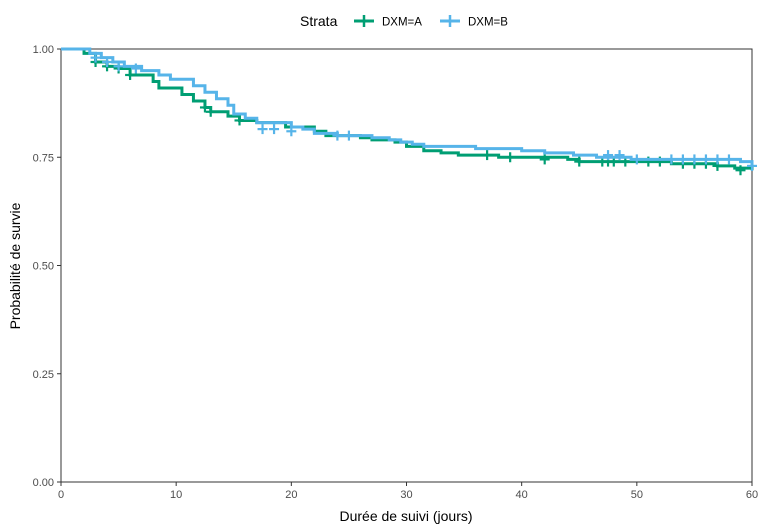 The width and height of the screenshot is (760, 531). Describe the element at coordinates (488, 23) in the screenshot. I see `legend-label-dxm-b: DXM=B` at that location.